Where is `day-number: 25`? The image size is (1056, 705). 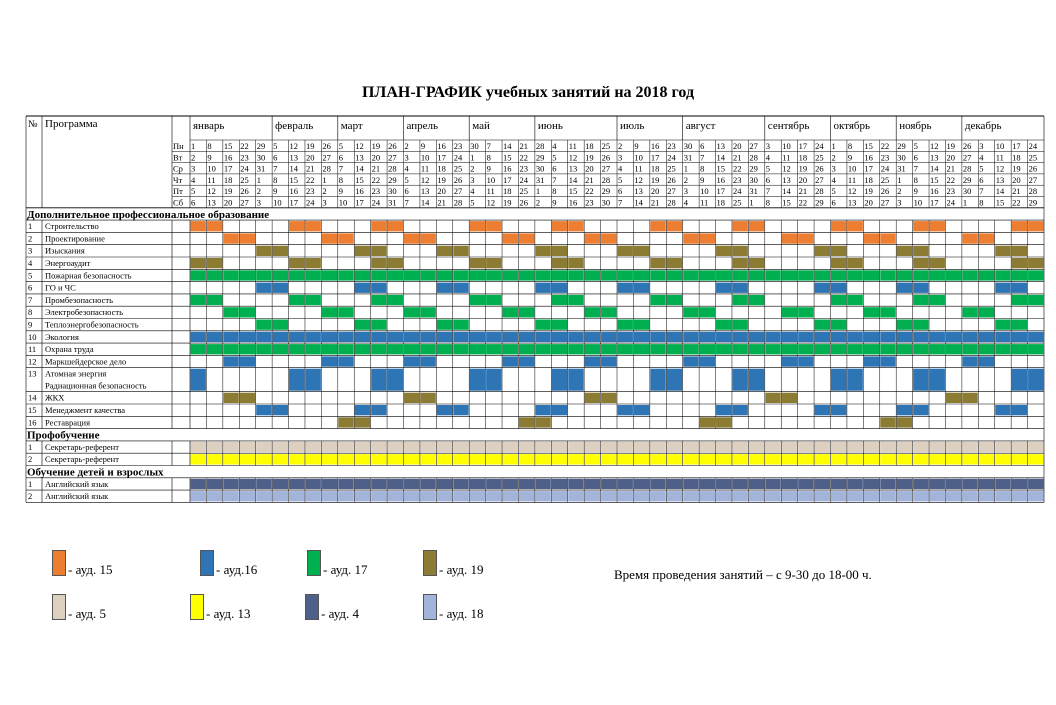
day-number: 25 is located at coordinates (523, 191).